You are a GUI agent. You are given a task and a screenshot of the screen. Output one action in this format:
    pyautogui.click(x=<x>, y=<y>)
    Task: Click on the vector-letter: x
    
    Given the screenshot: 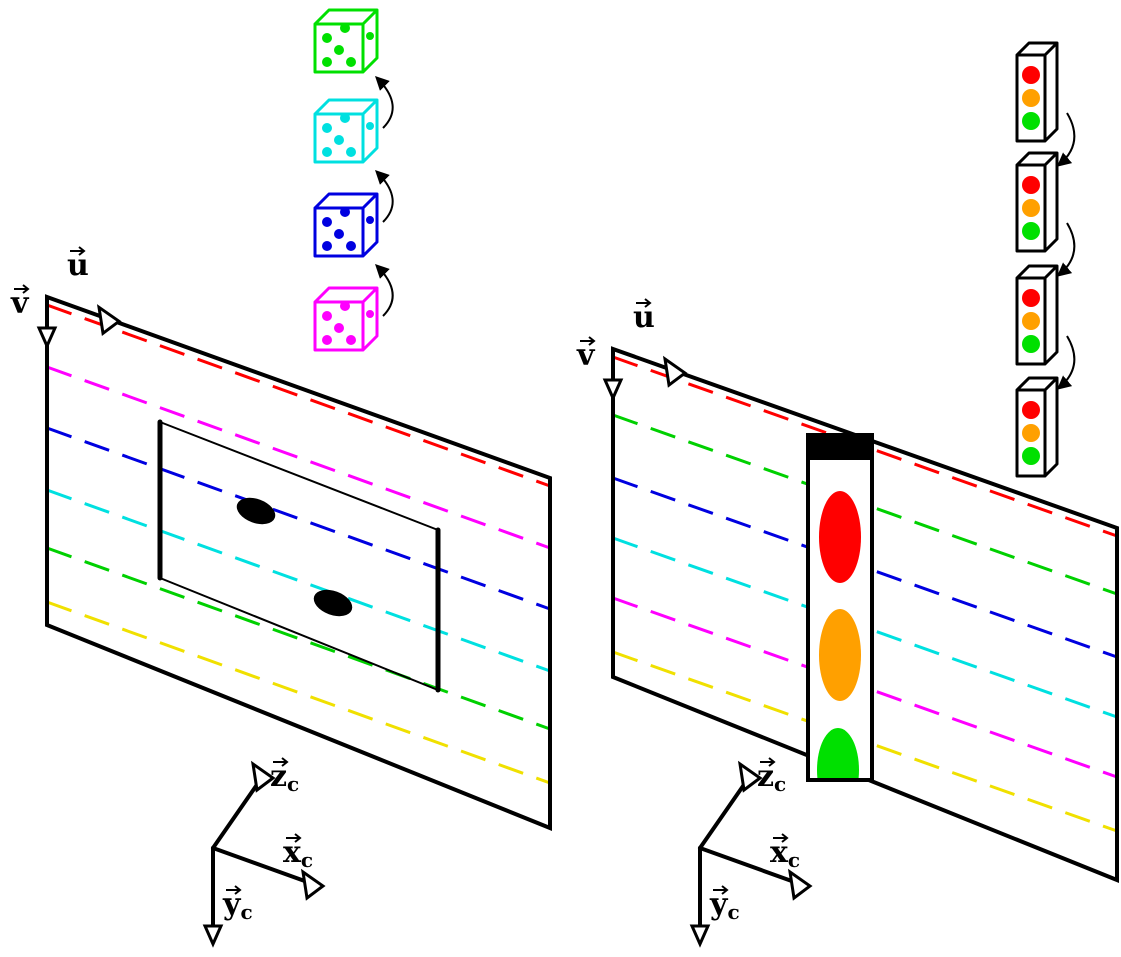 What is the action you would take?
    pyautogui.click(x=779, y=852)
    